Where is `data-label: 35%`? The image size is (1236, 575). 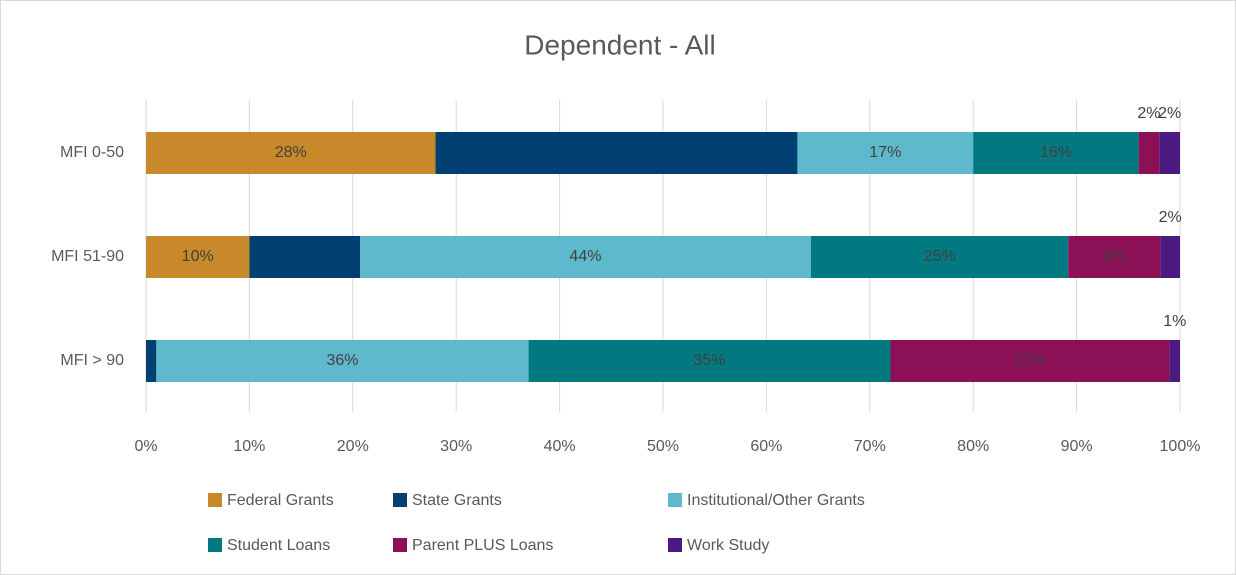
data-label: 35% is located at coordinates (710, 360).